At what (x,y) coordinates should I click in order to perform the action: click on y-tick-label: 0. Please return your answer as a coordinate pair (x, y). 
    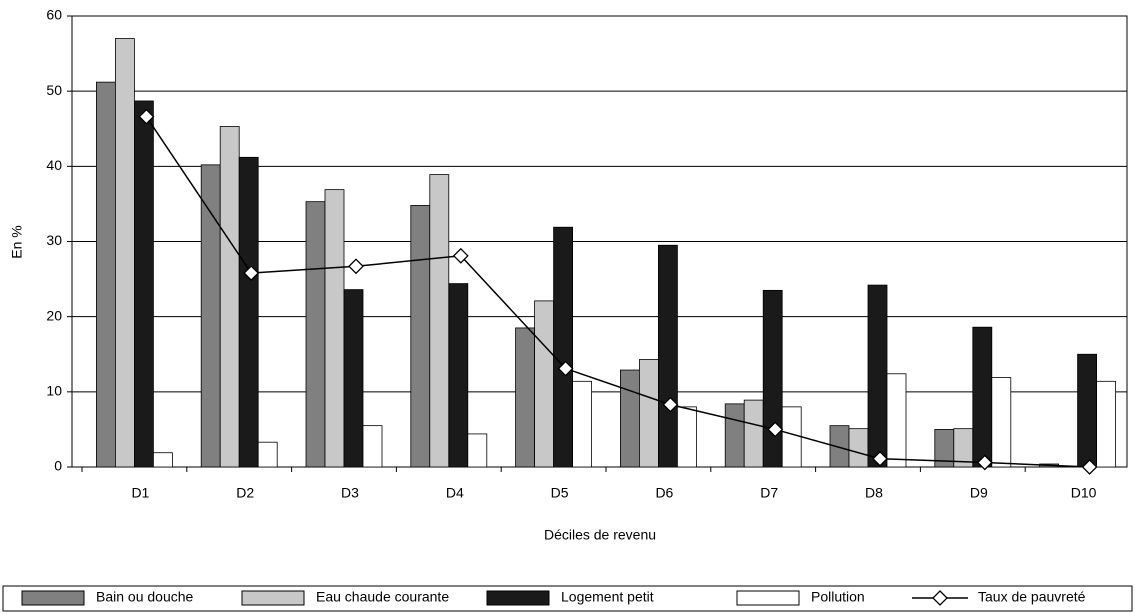
    Looking at the image, I should click on (58, 466).